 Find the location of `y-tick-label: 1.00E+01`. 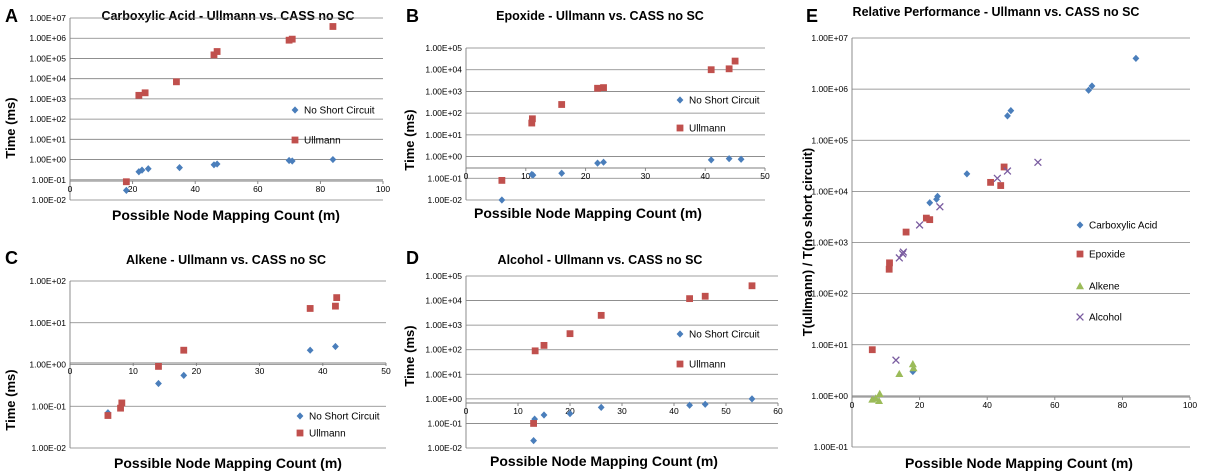

y-tick-label: 1.00E+01 is located at coordinates (443, 135).